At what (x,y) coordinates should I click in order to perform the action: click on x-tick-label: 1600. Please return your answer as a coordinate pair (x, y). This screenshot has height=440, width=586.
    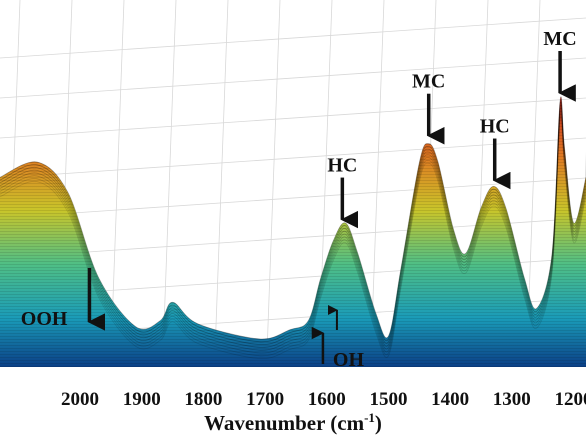
    Looking at the image, I should click on (327, 399).